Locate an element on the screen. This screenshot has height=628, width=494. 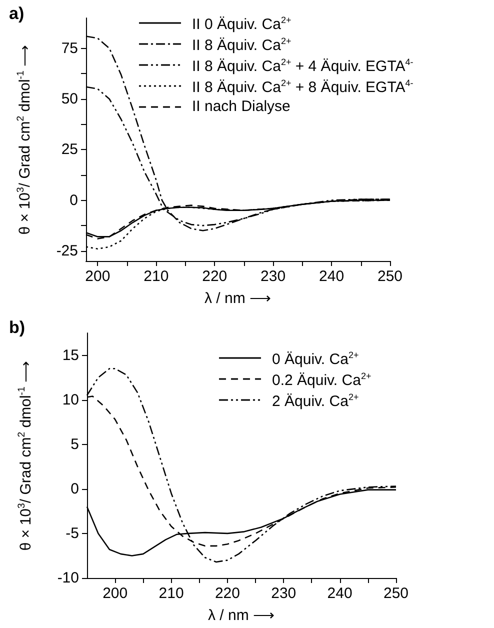
legend-label: II 8 Äquiv. Ca$^{2+}$ + 4 Äquiv. EGTA$^{4-}$ is located at coordinates (303, 66).